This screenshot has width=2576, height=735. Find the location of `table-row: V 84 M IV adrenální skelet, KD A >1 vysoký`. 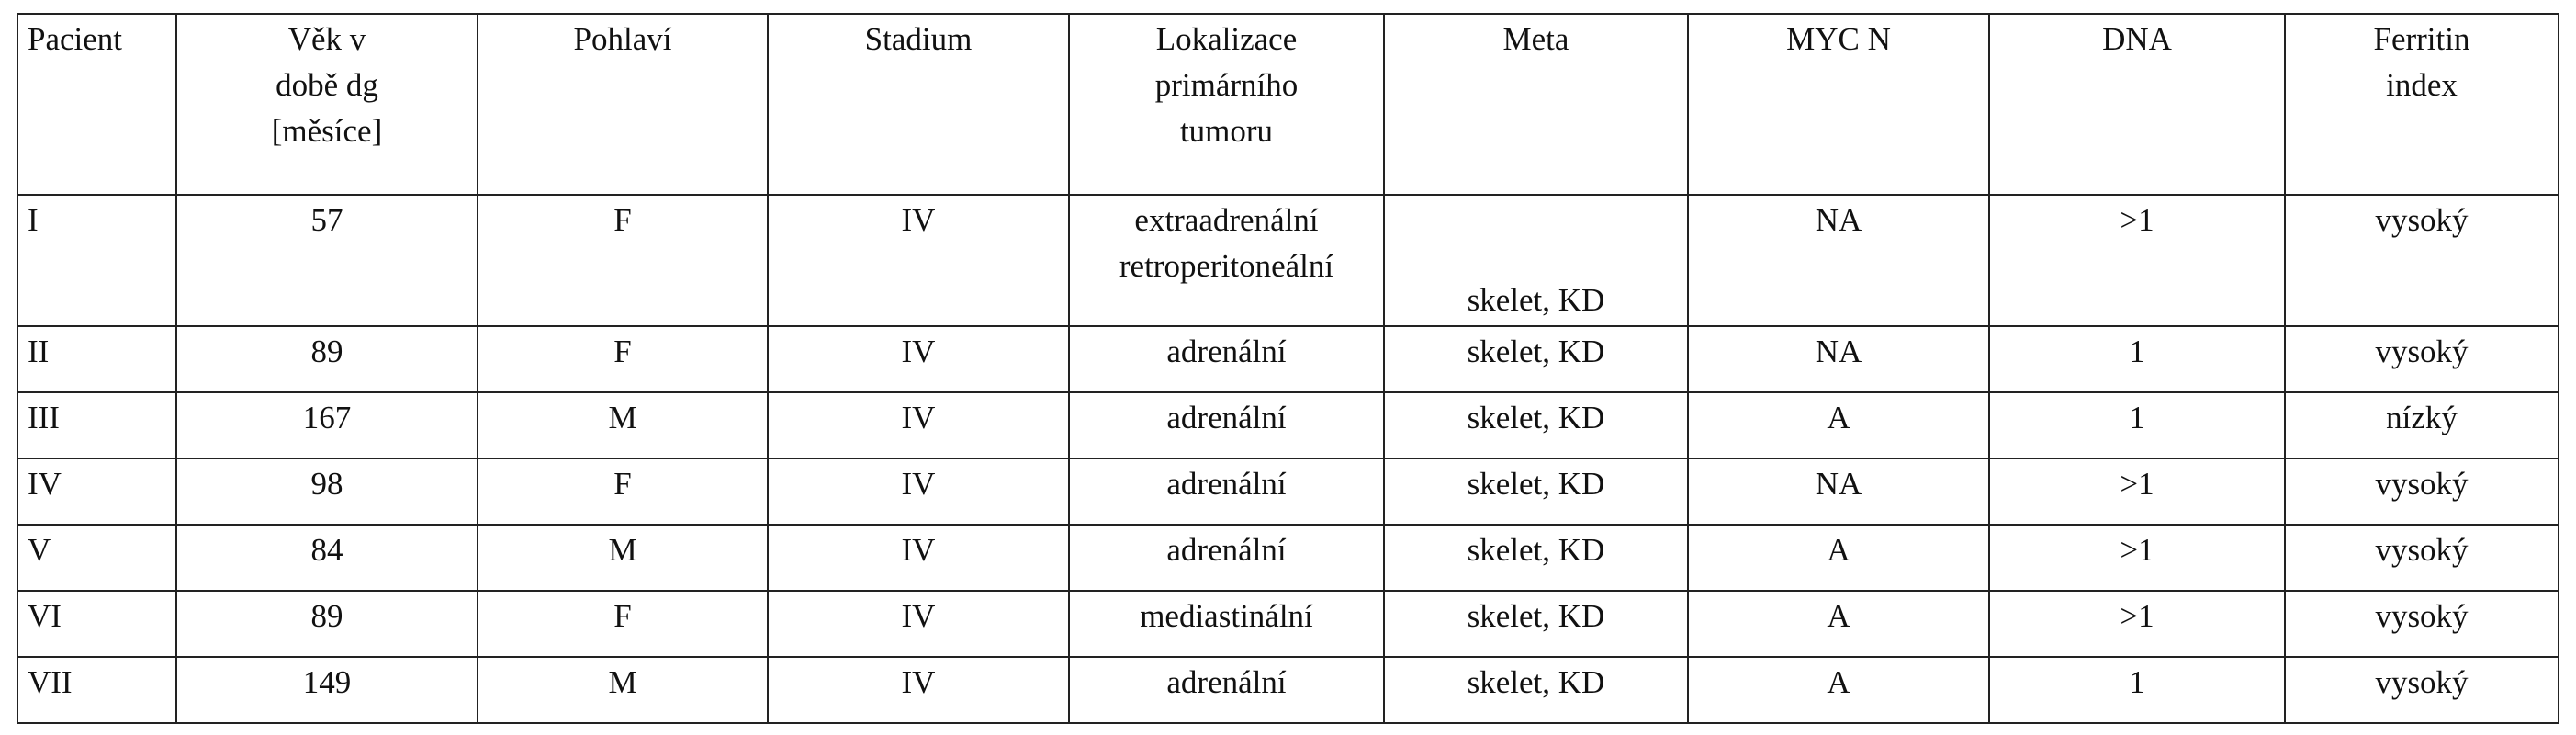

table-row: V 84 M IV adrenální skelet, KD A >1 vysoký is located at coordinates (1288, 558).